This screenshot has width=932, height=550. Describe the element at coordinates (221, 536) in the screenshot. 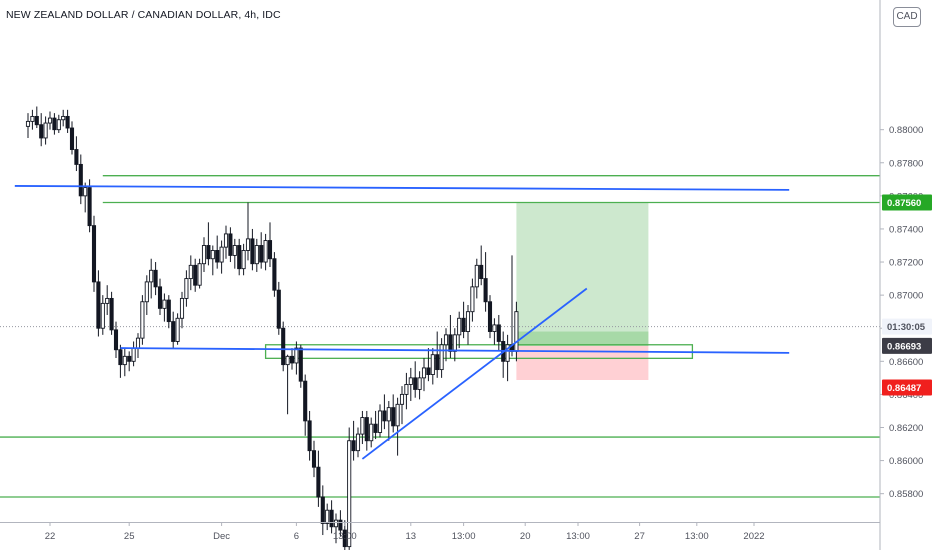

I see `x-tick-label: Dec` at that location.